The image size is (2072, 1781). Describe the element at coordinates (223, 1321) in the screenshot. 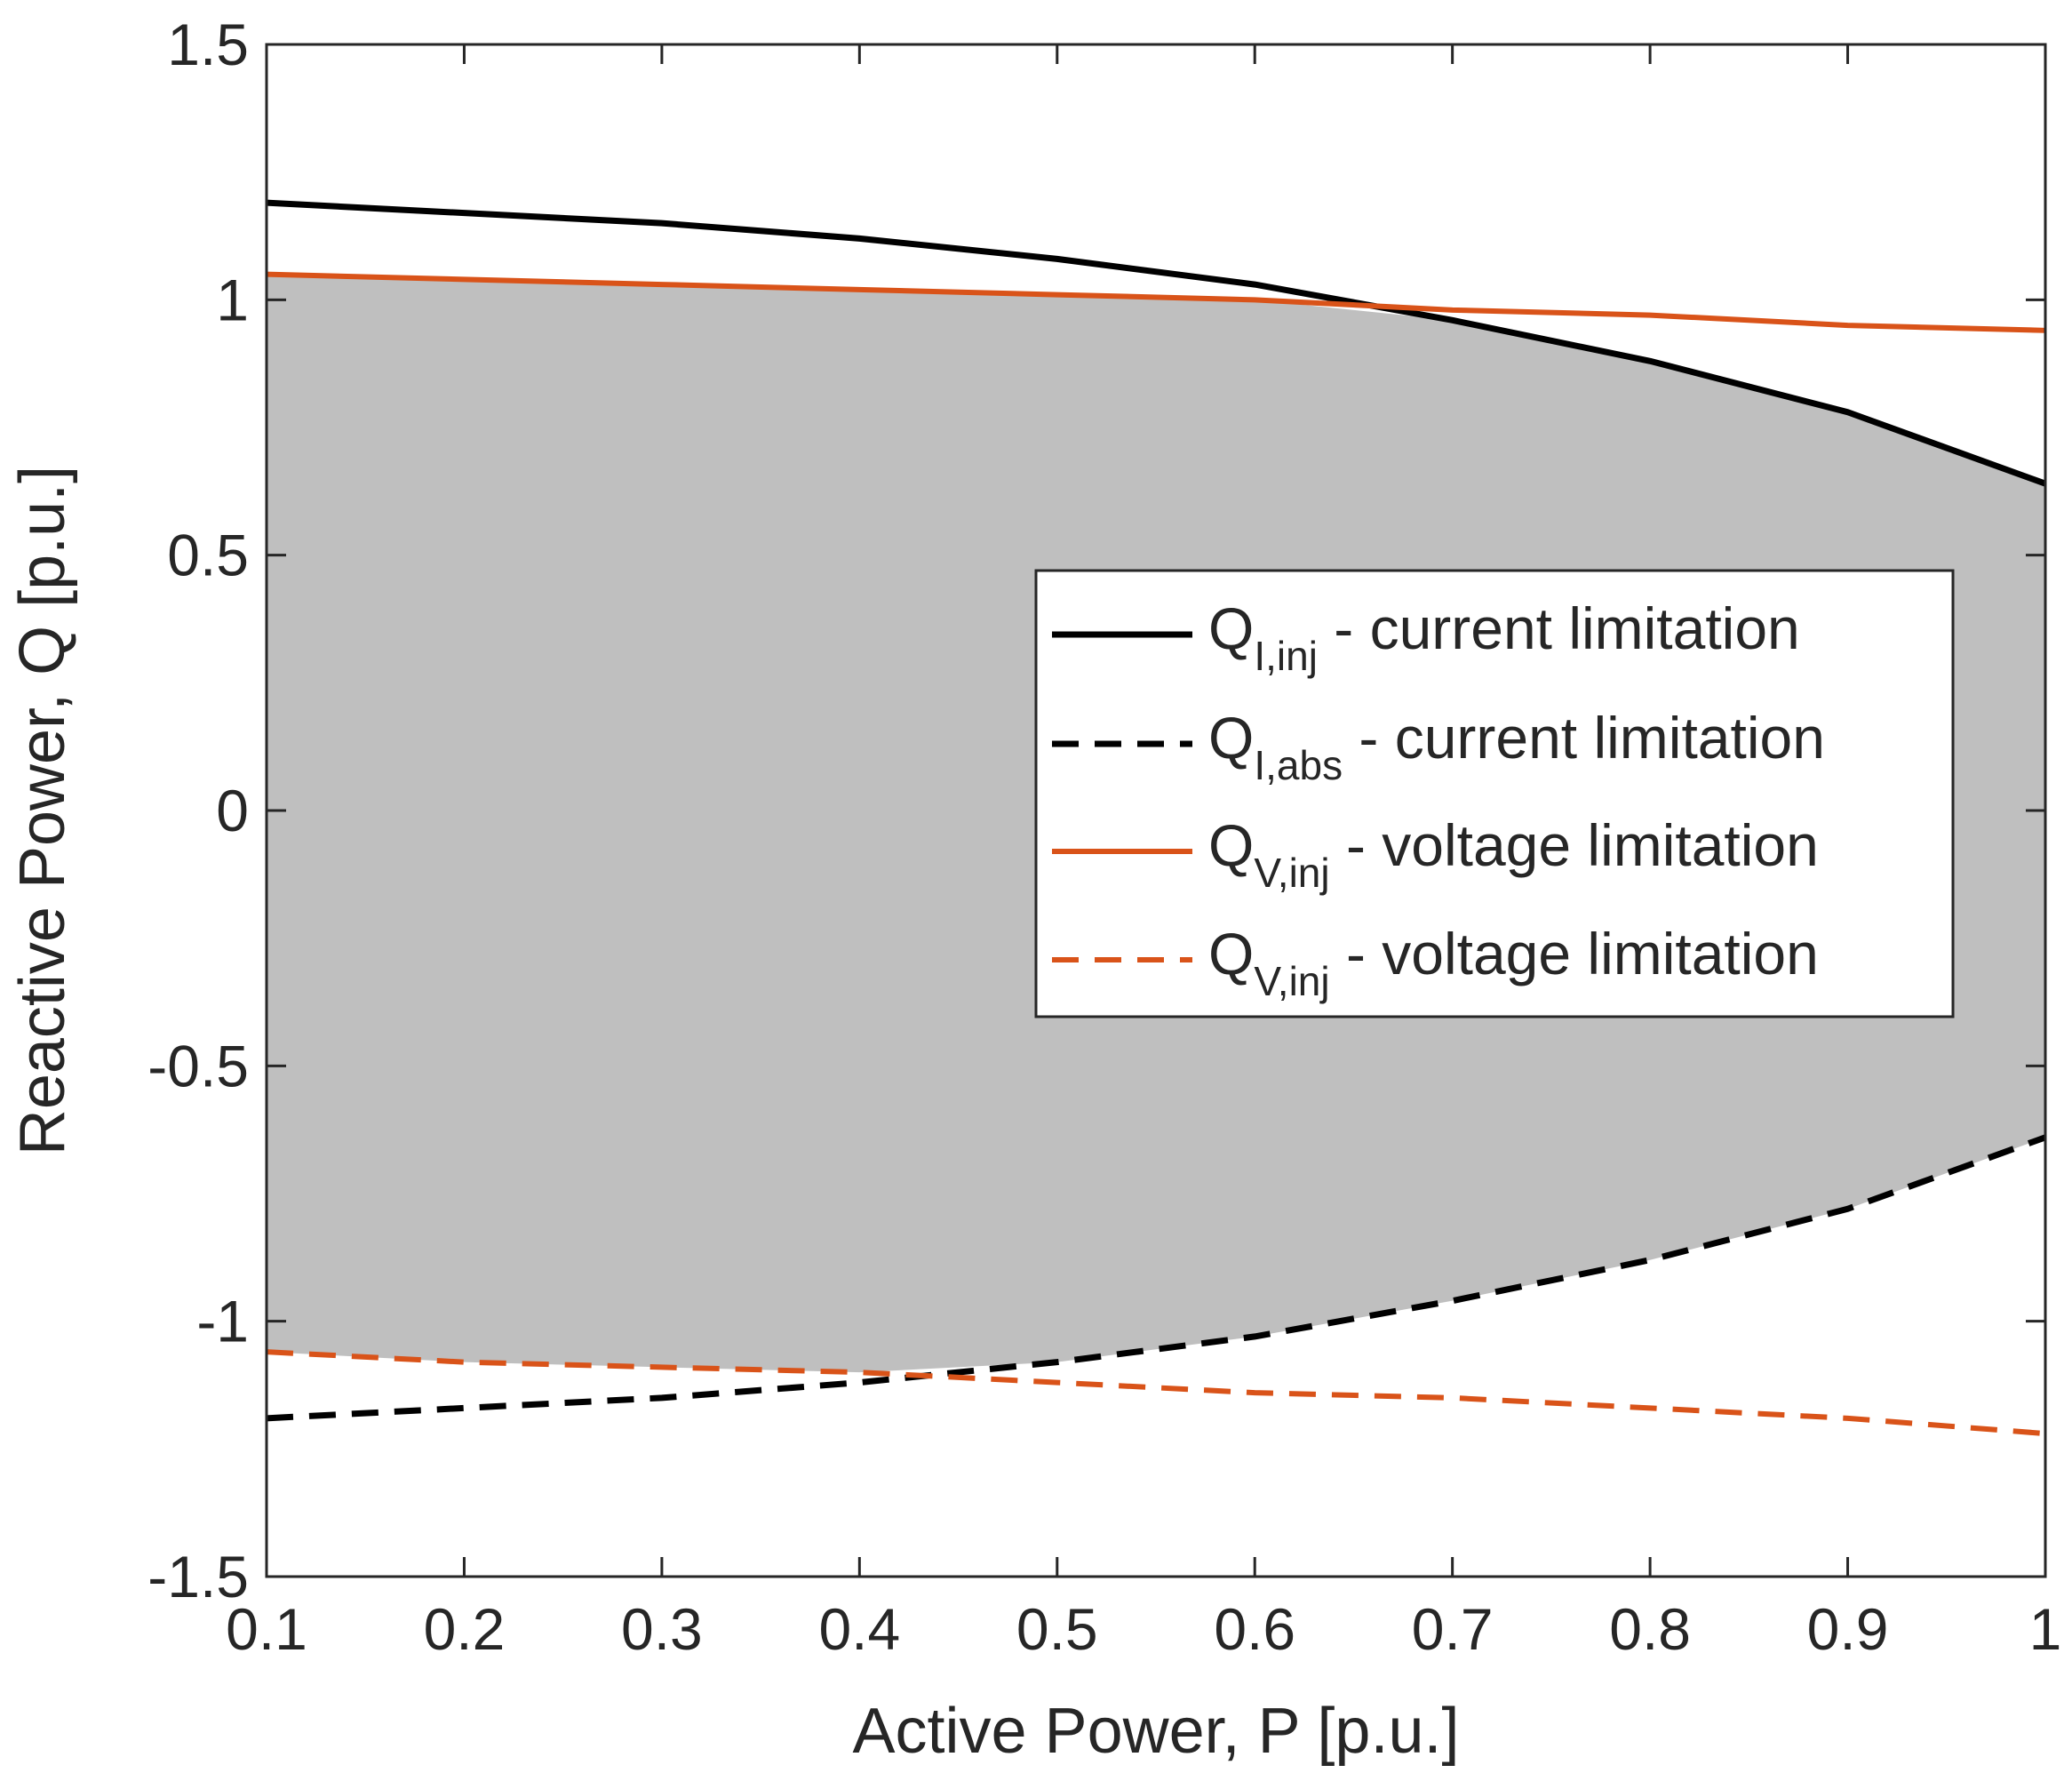

I see `y-tick-label: -1` at that location.